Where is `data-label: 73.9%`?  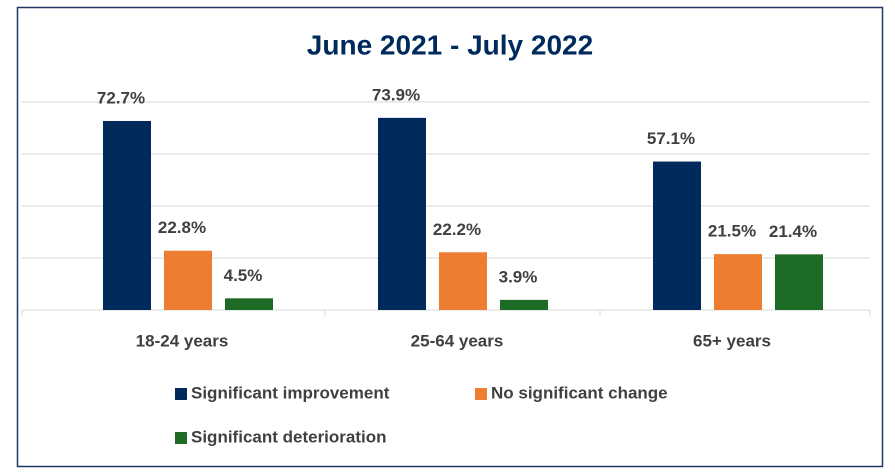 data-label: 73.9% is located at coordinates (396, 94).